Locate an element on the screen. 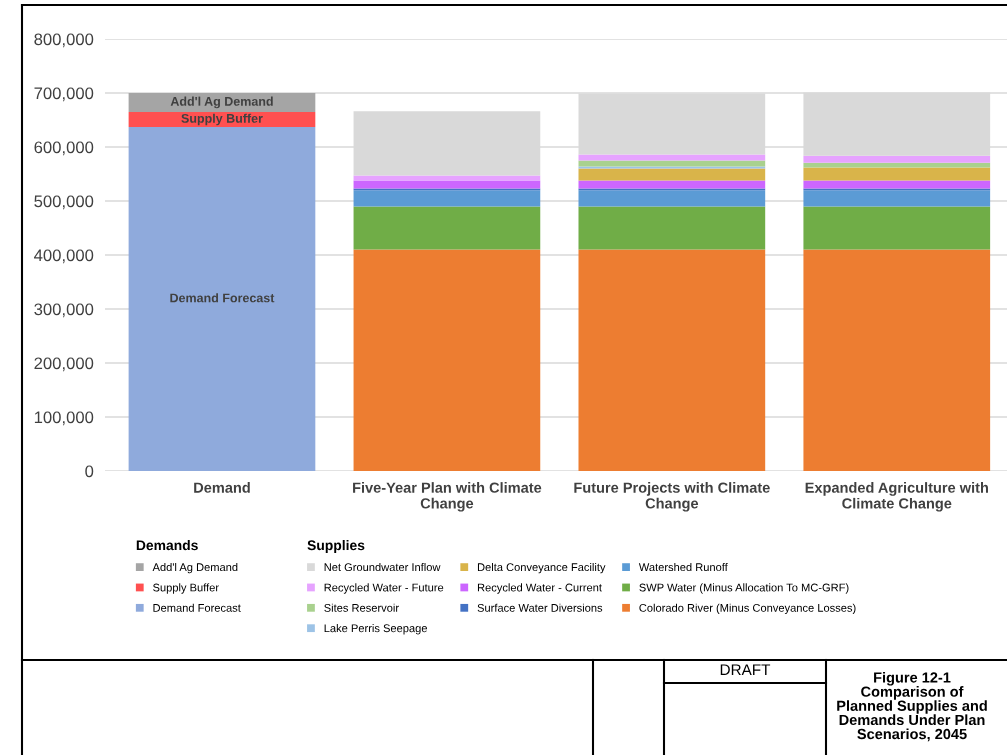  y-tick-label: 800,000 is located at coordinates (64, 40).